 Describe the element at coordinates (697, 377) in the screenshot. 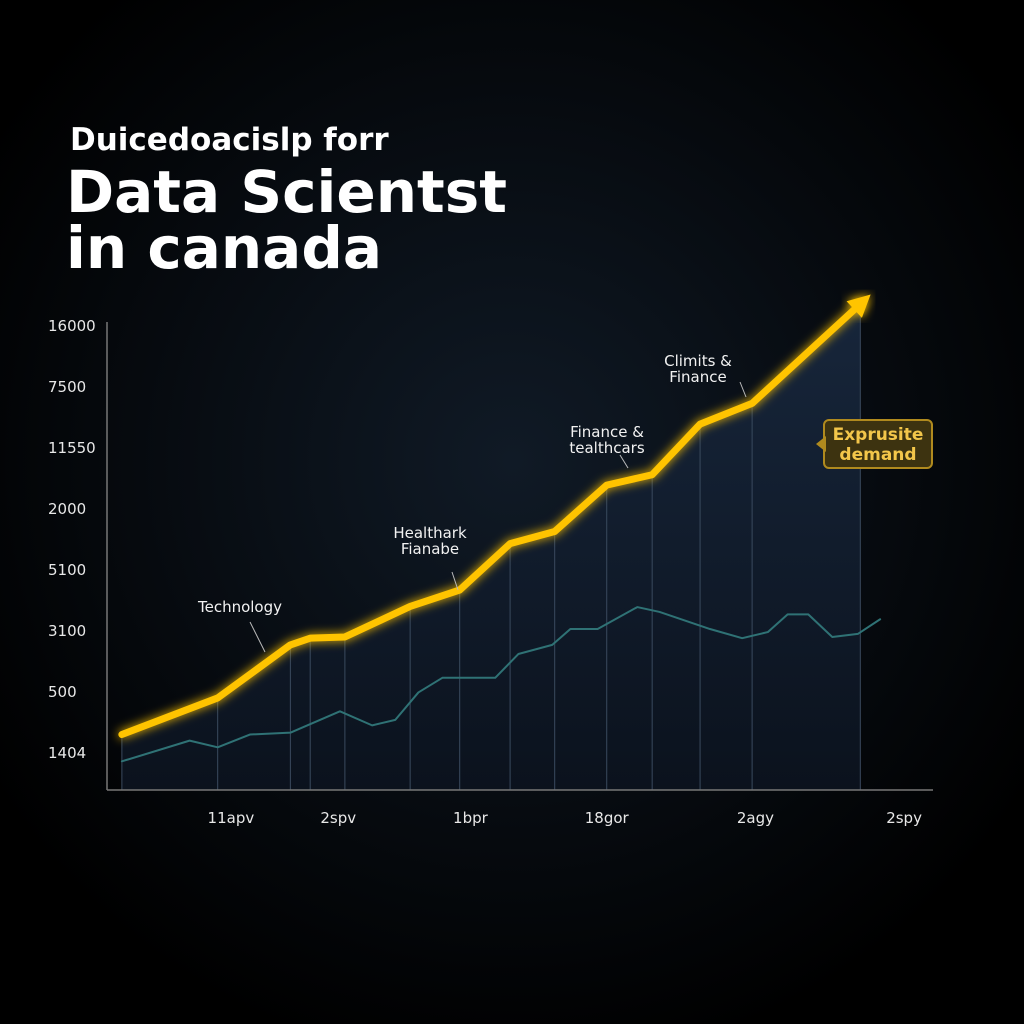

I see `annotation-text: Finance` at that location.